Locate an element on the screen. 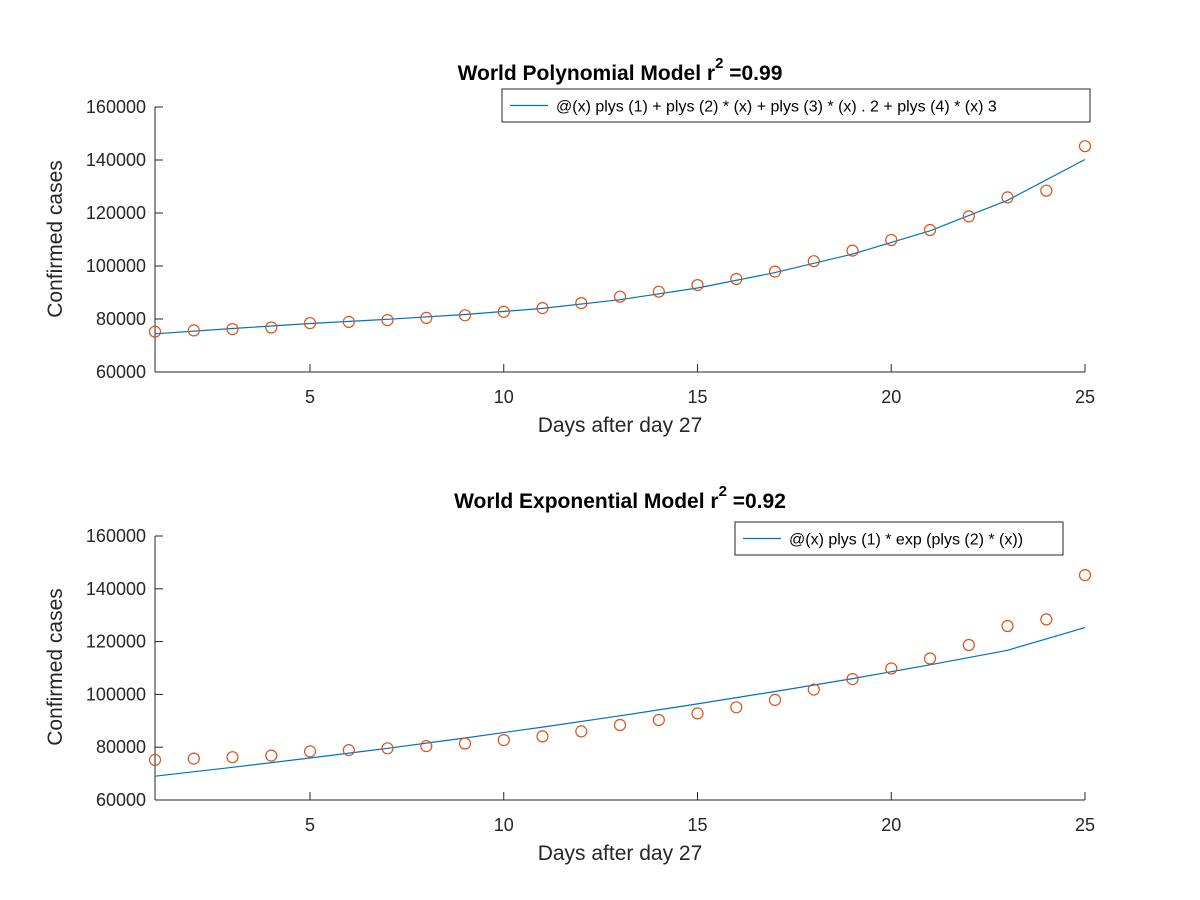  fit-curve is located at coordinates (620, 702).